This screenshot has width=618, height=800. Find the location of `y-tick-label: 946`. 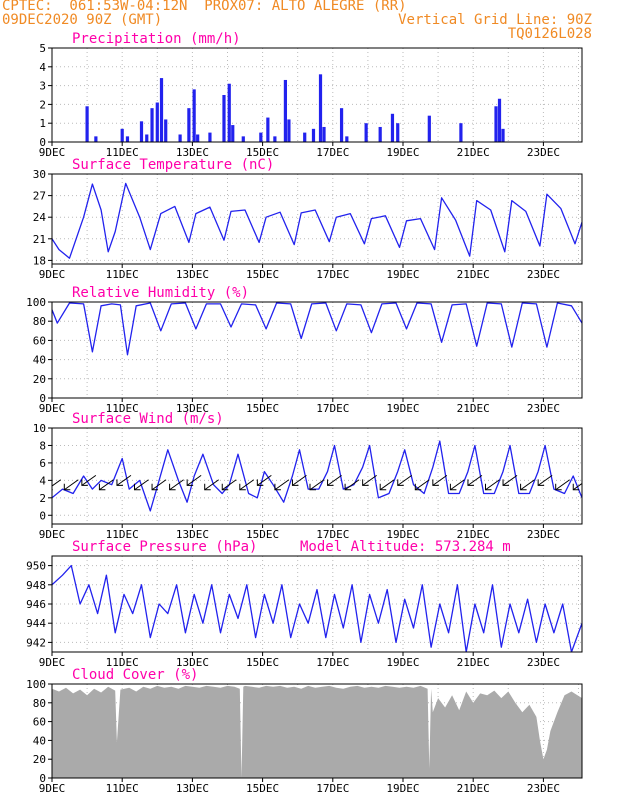

y-tick-label: 946 is located at coordinates (36, 604).